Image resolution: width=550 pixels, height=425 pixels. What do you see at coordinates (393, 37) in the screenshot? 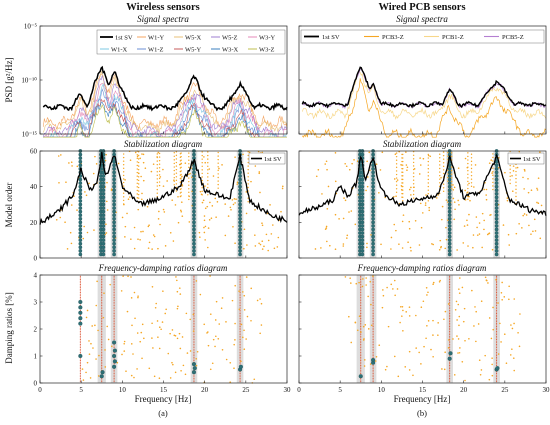
I see `psd-b-legend-label: PCB3-Z` at bounding box center [393, 37].